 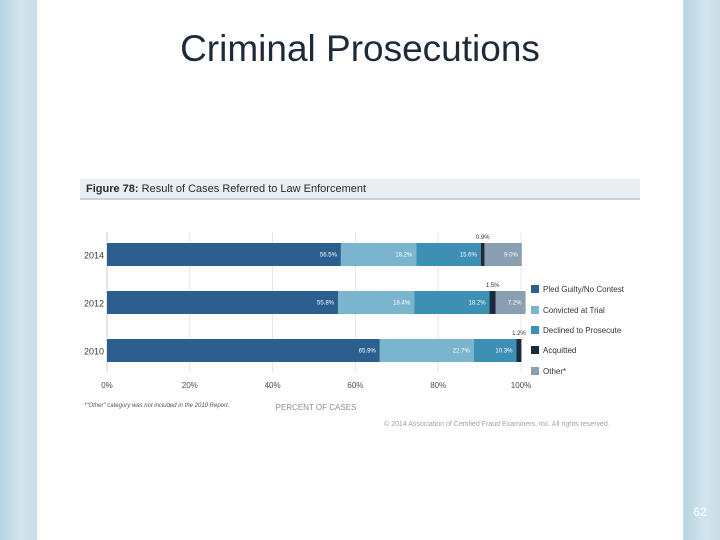 What do you see at coordinates (584, 289) in the screenshot?
I see `legend-label-0: Pled Guilty/No Contest` at bounding box center [584, 289].